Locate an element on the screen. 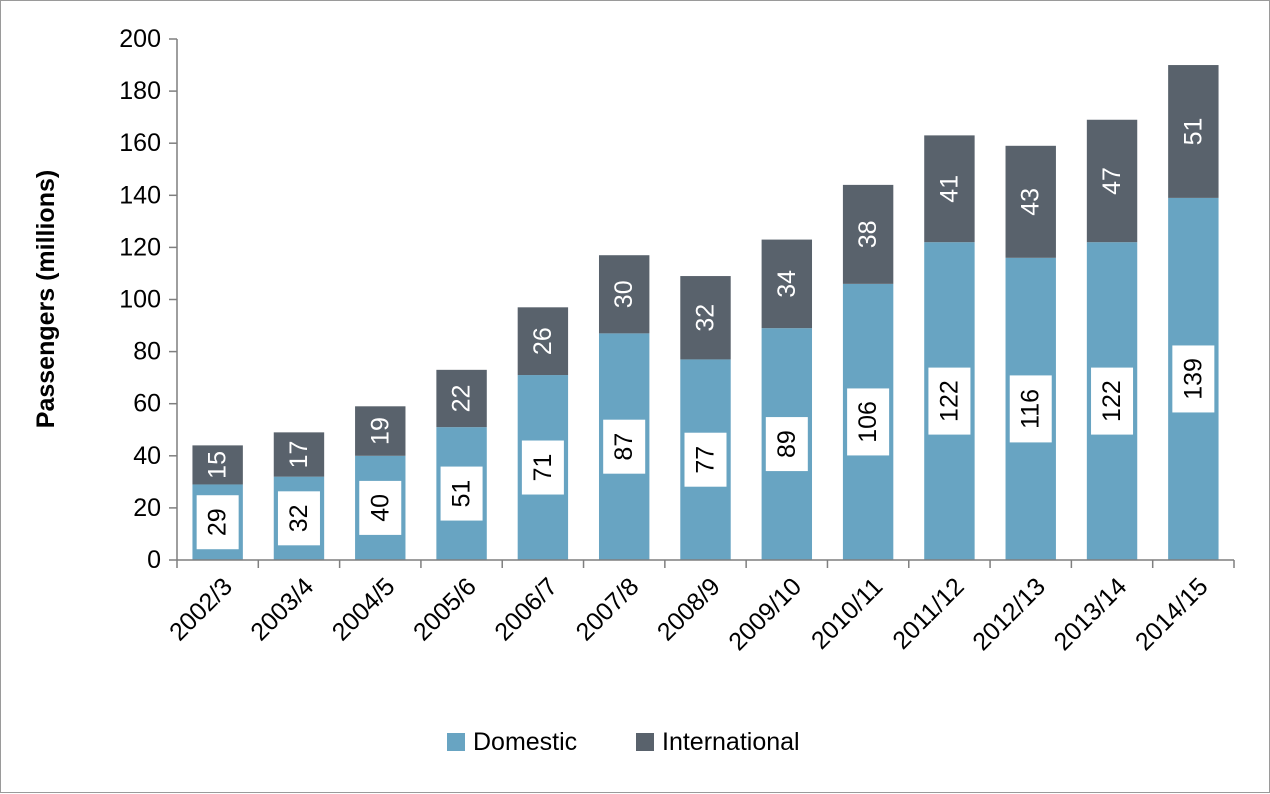 Image resolution: width=1270 pixels, height=794 pixels. x-tick-label: 2011/12 is located at coordinates (928, 613).